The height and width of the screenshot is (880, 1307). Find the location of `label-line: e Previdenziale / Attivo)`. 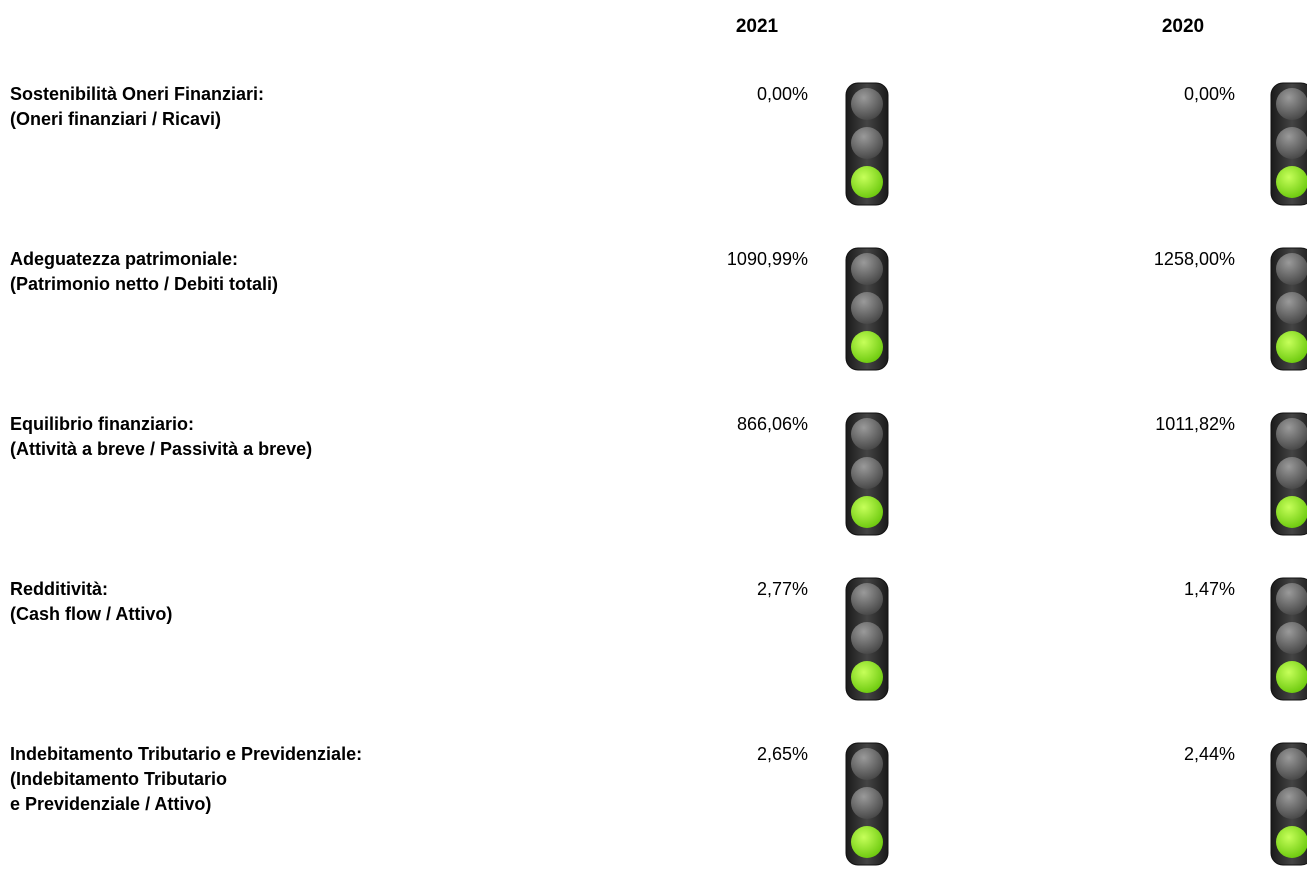

label-line: e Previdenziale / Attivo) is located at coordinates (111, 804).